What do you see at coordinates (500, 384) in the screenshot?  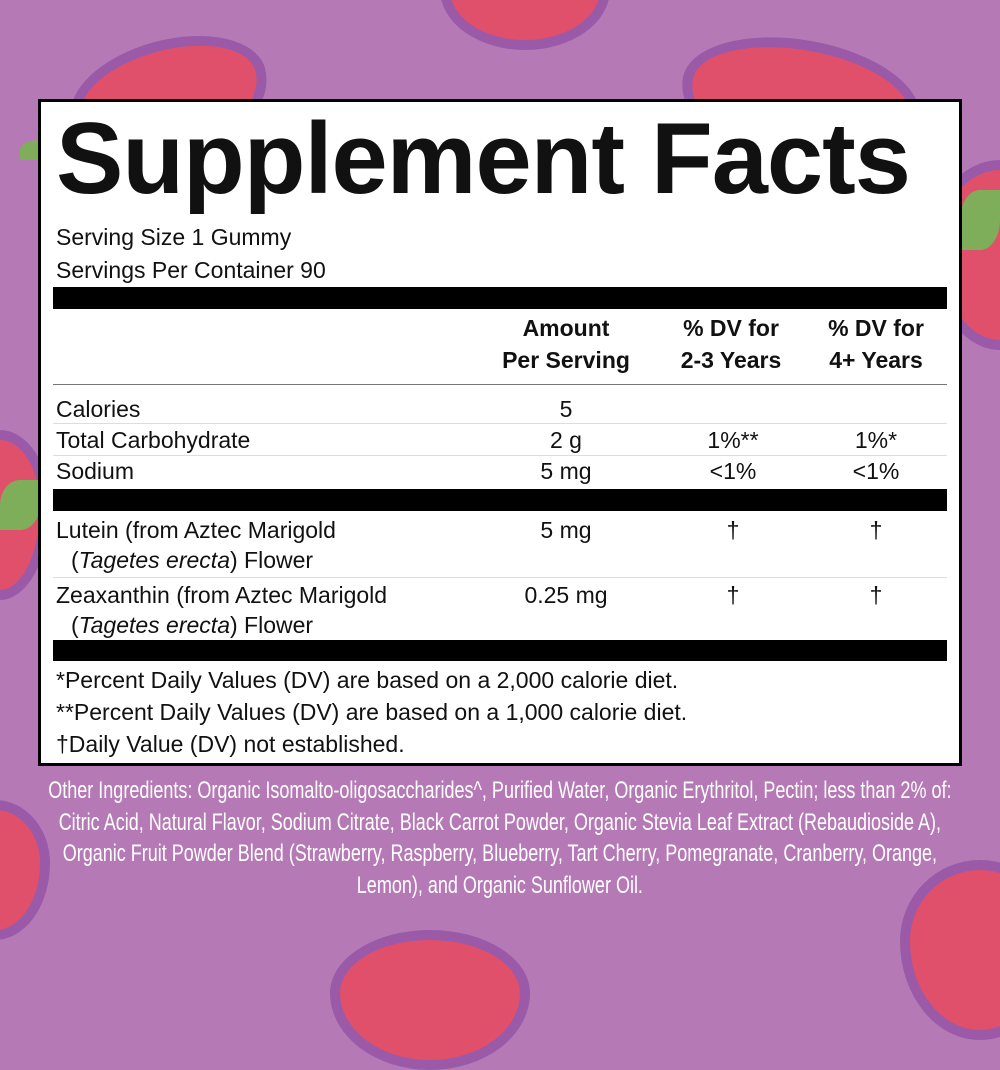 I see `divider-line` at bounding box center [500, 384].